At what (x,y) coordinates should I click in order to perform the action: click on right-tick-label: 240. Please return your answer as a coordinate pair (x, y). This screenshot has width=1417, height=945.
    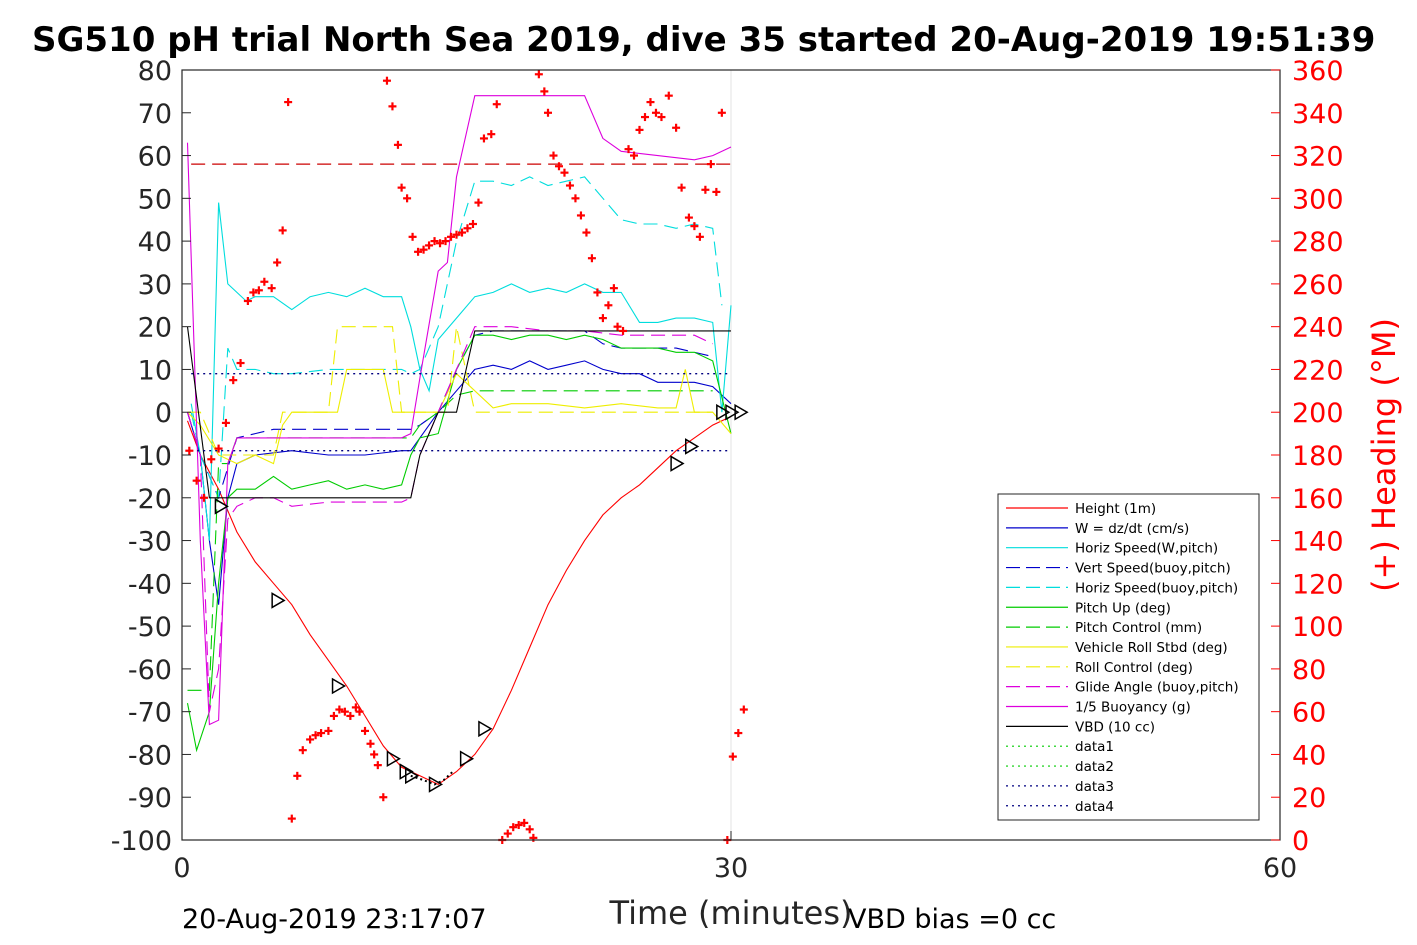
    Looking at the image, I should click on (1318, 328).